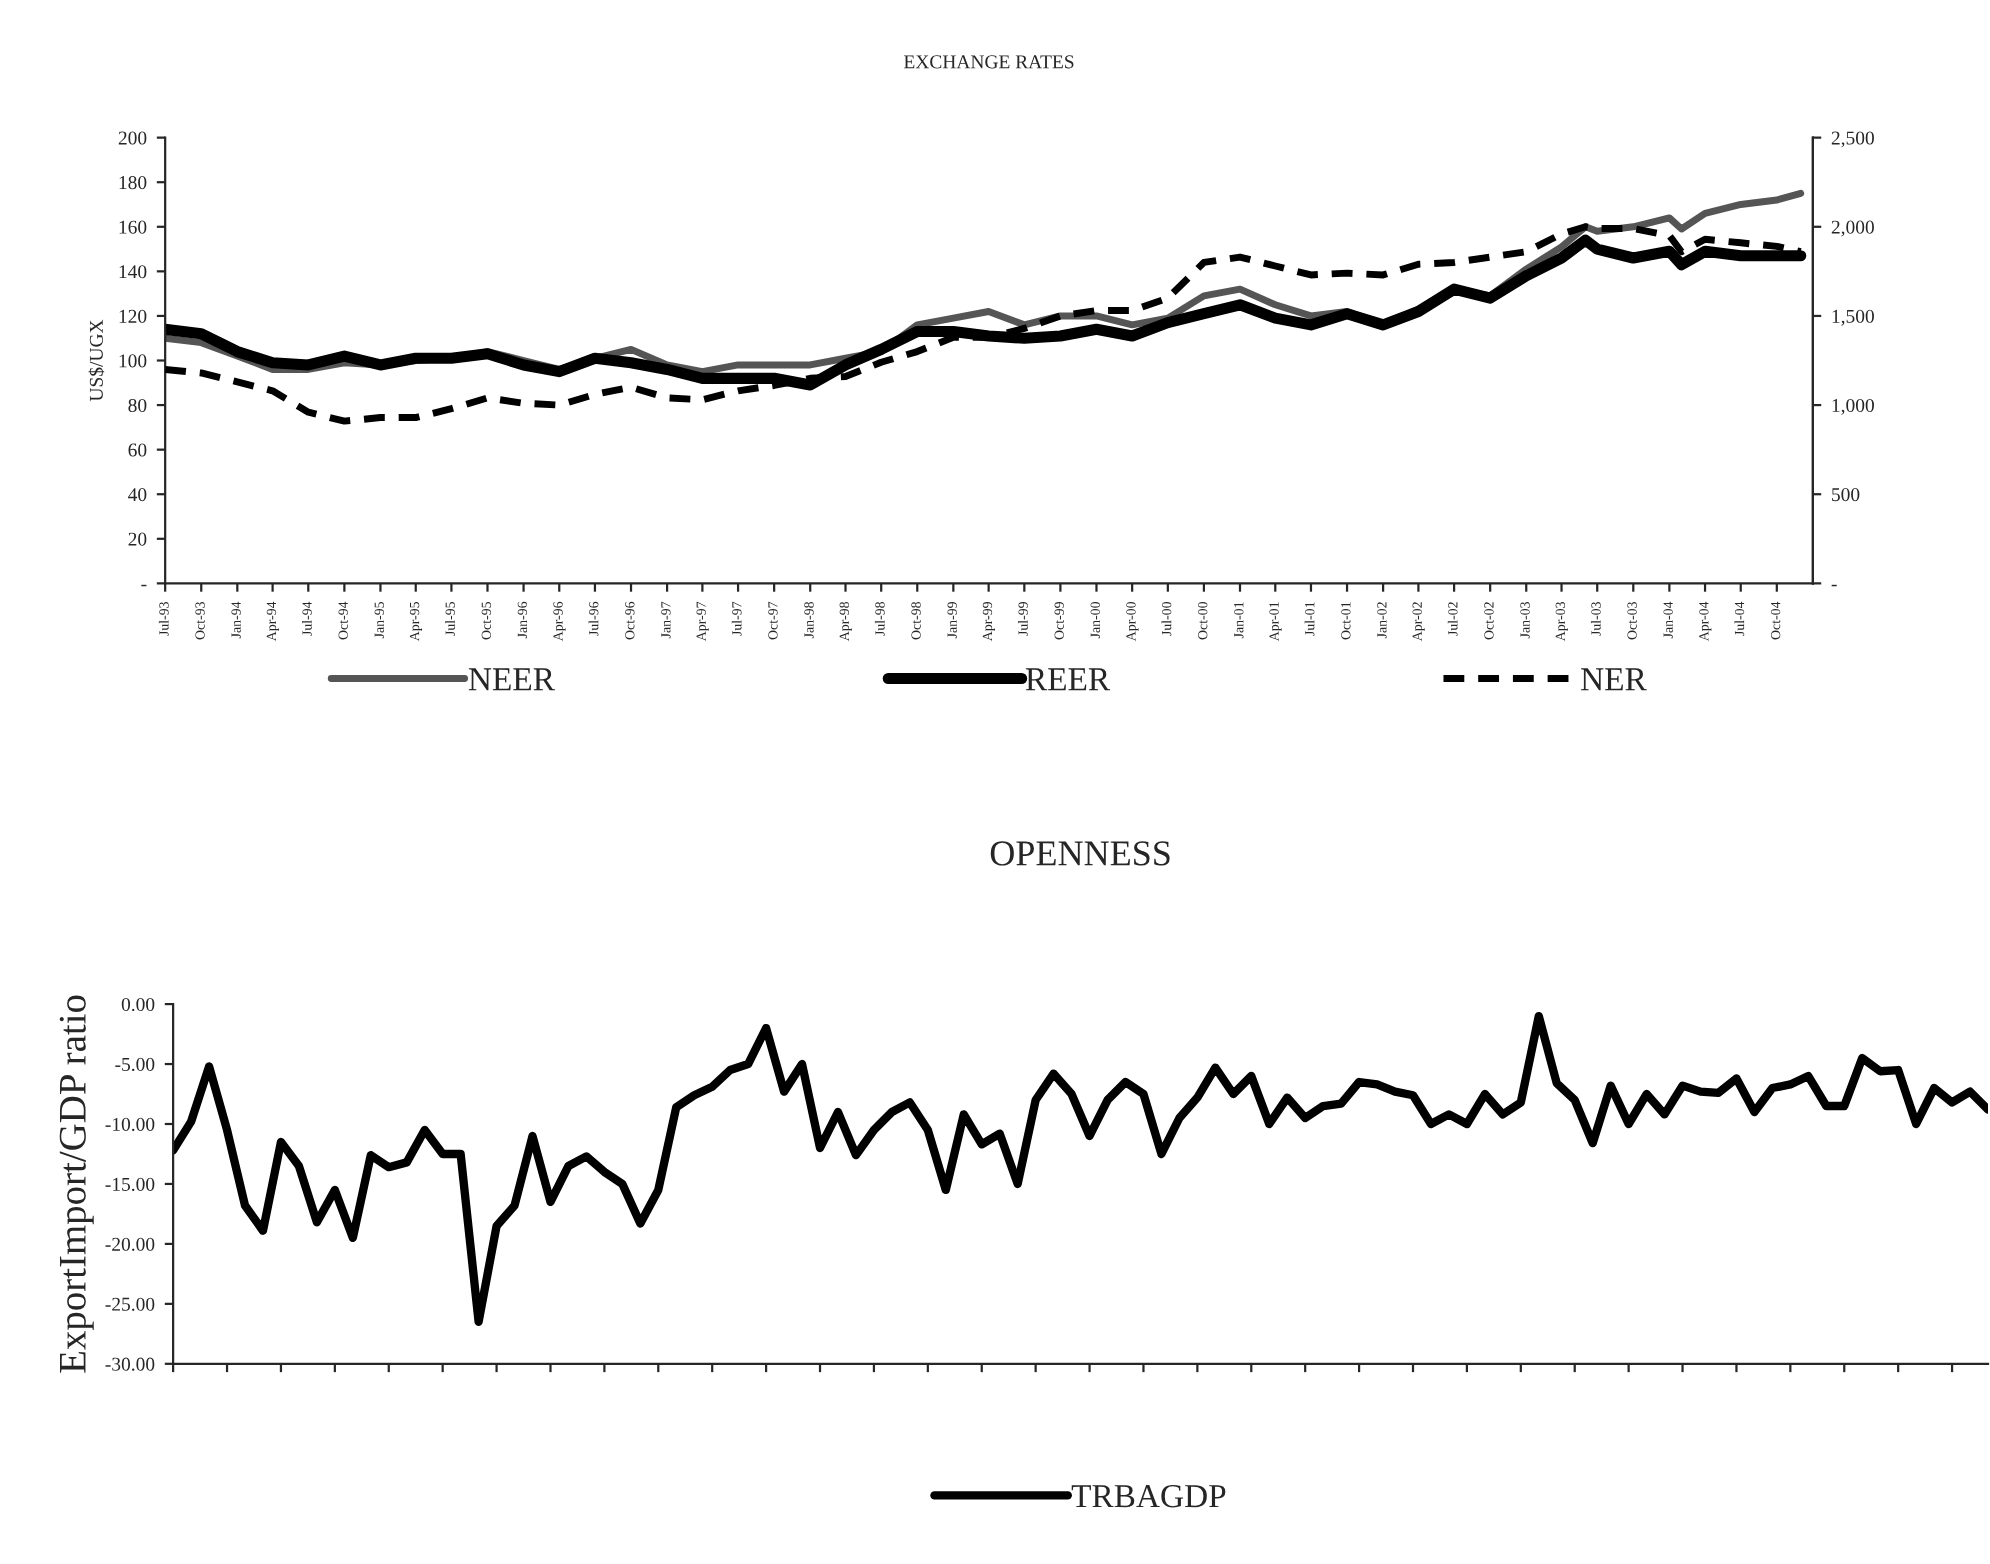 The width and height of the screenshot is (1990, 1564). What do you see at coordinates (130, 1244) in the screenshot?
I see `y-tick-label: -20.00` at bounding box center [130, 1244].